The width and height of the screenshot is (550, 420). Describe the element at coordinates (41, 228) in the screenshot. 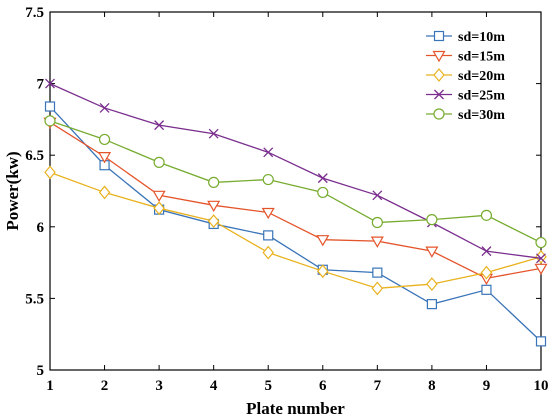

I see `y-tick-label: 6` at that location.